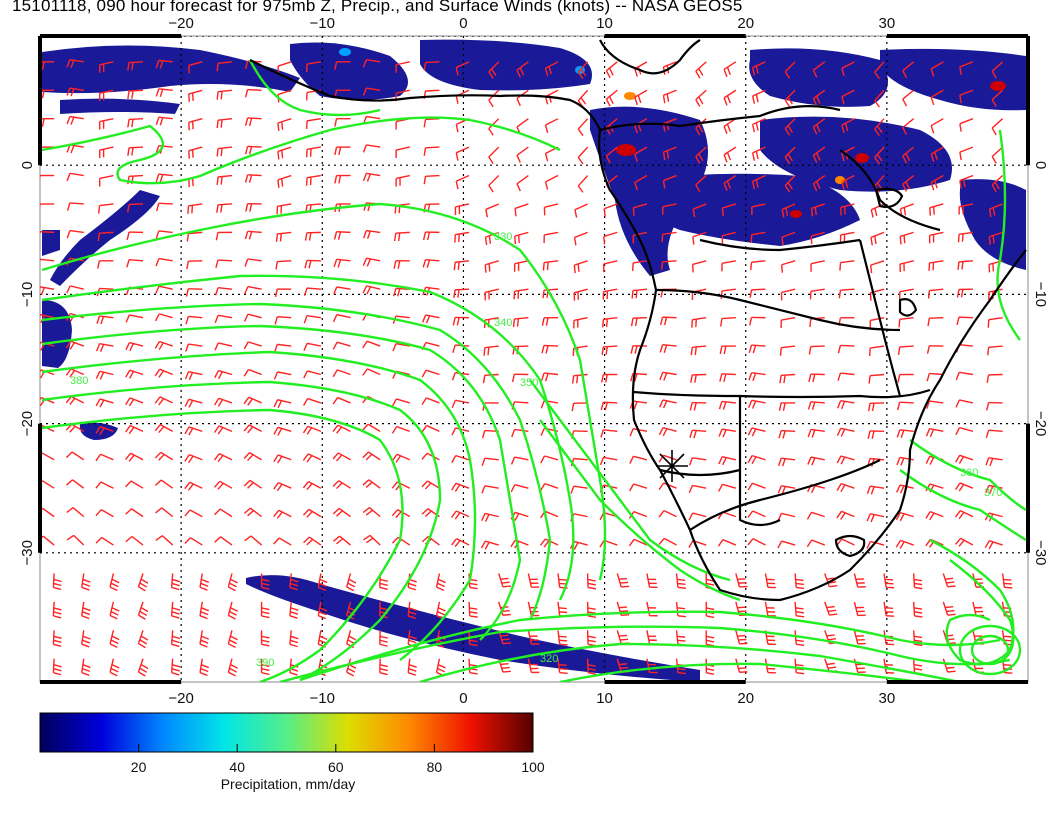 The width and height of the screenshot is (1056, 816). Describe the element at coordinates (79, 381) in the screenshot. I see `contour-label: 380` at that location.